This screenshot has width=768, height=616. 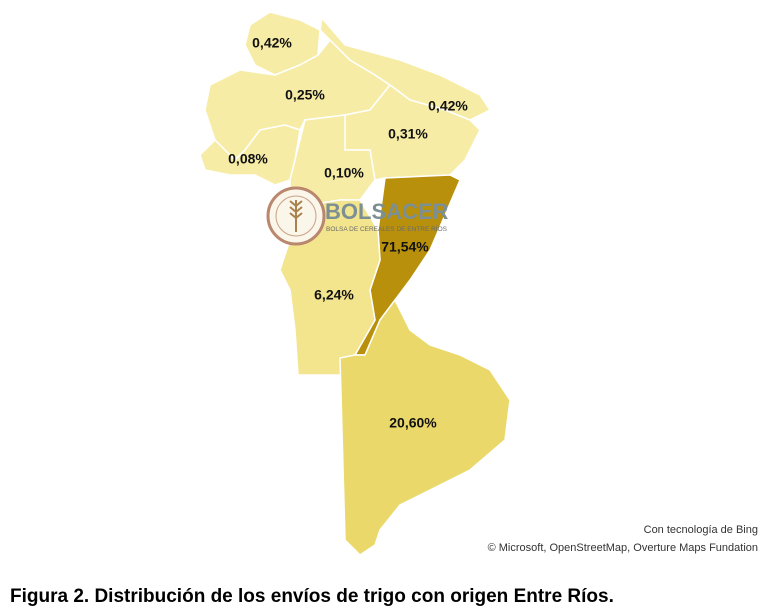 I want to click on logo: BOLSACER BOLSA DE CEREALES DE ENTRE RÍOS, so click(x=357, y=216).